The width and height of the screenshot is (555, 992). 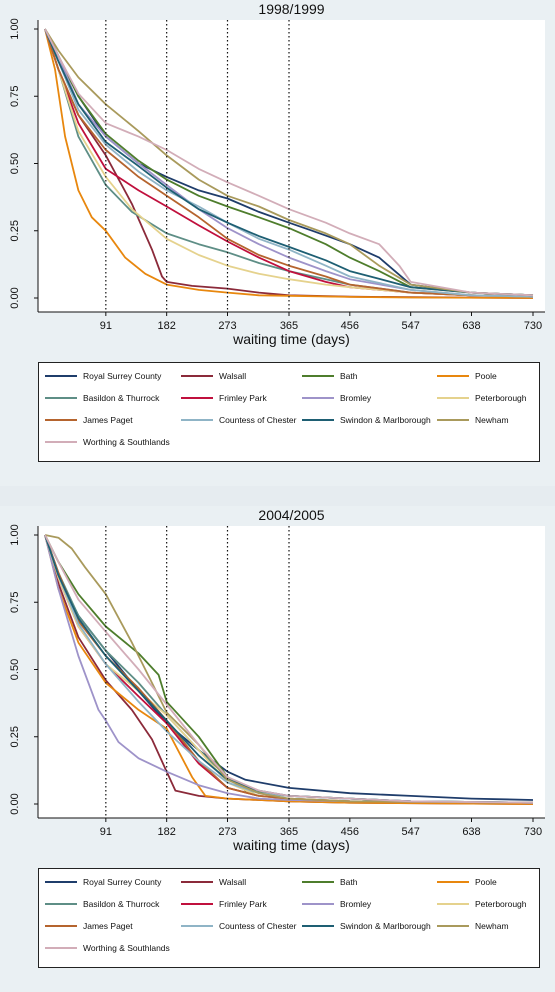 I want to click on legend-item: Poole, so click(x=467, y=376).